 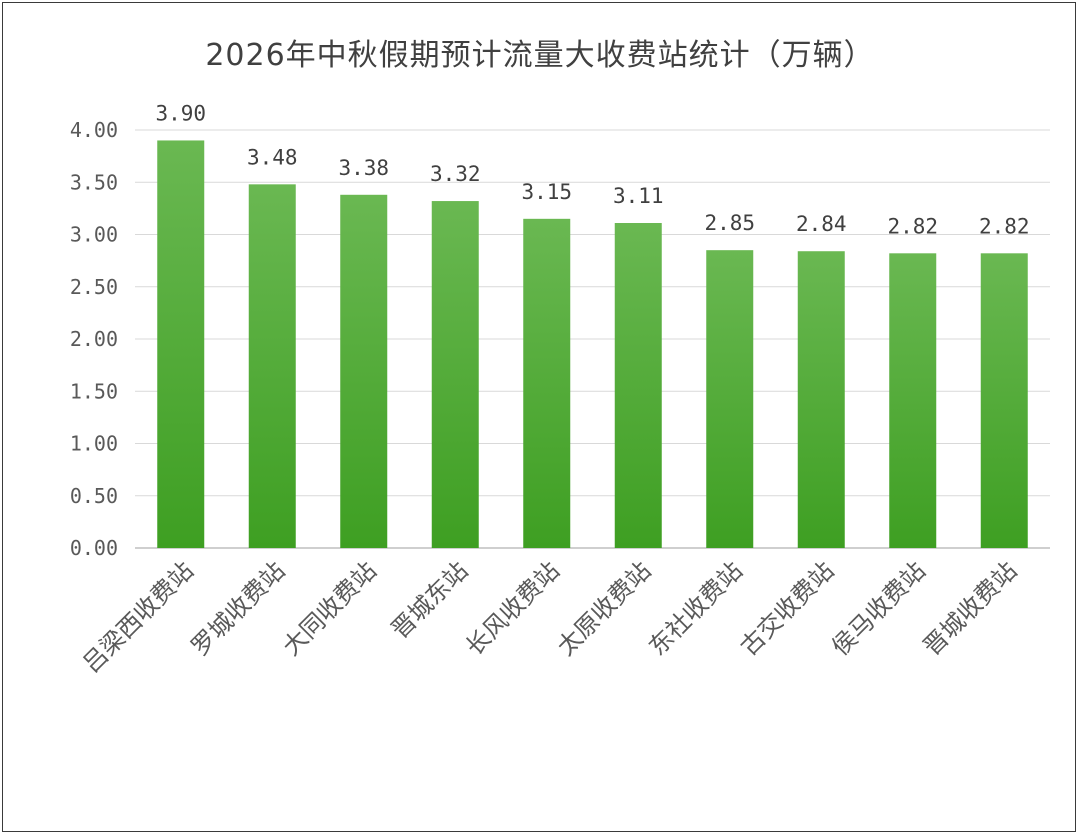 I want to click on category-label-5: 太原收费站, so click(x=604, y=608).